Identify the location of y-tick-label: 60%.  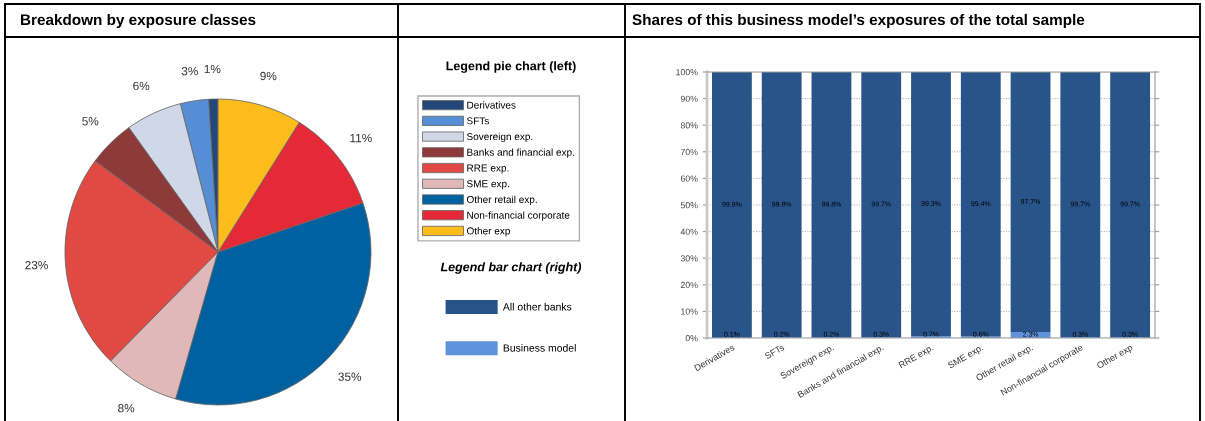
(689, 178).